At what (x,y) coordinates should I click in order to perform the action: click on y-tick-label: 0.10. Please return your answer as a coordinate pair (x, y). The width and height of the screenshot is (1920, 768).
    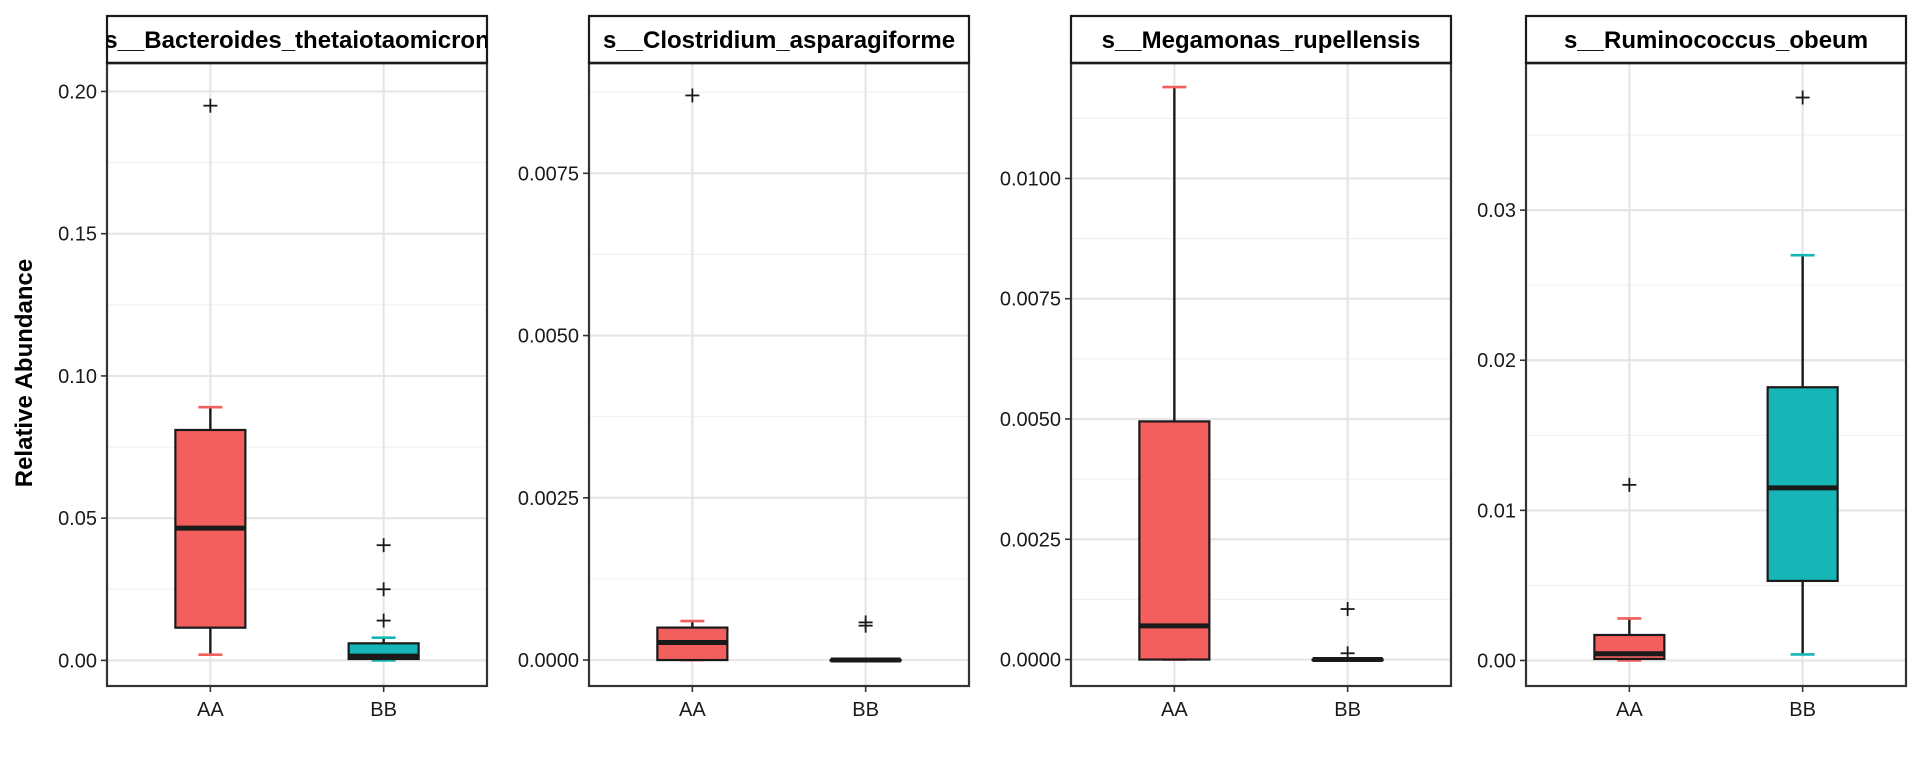
    Looking at the image, I should click on (77, 377).